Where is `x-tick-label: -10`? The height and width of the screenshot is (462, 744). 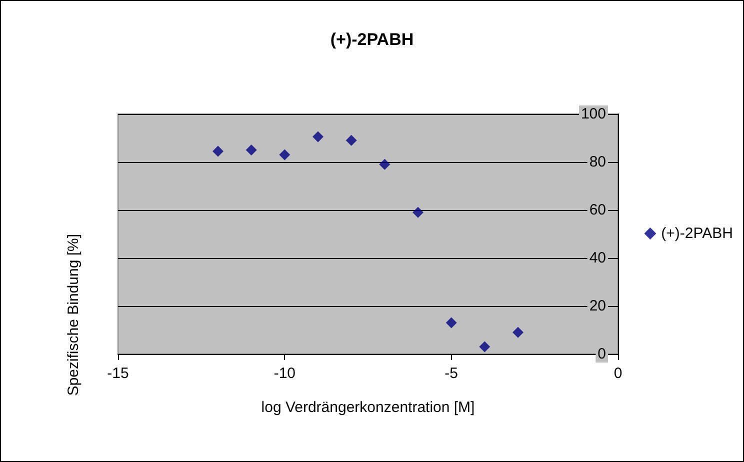 x-tick-label: -10 is located at coordinates (285, 373).